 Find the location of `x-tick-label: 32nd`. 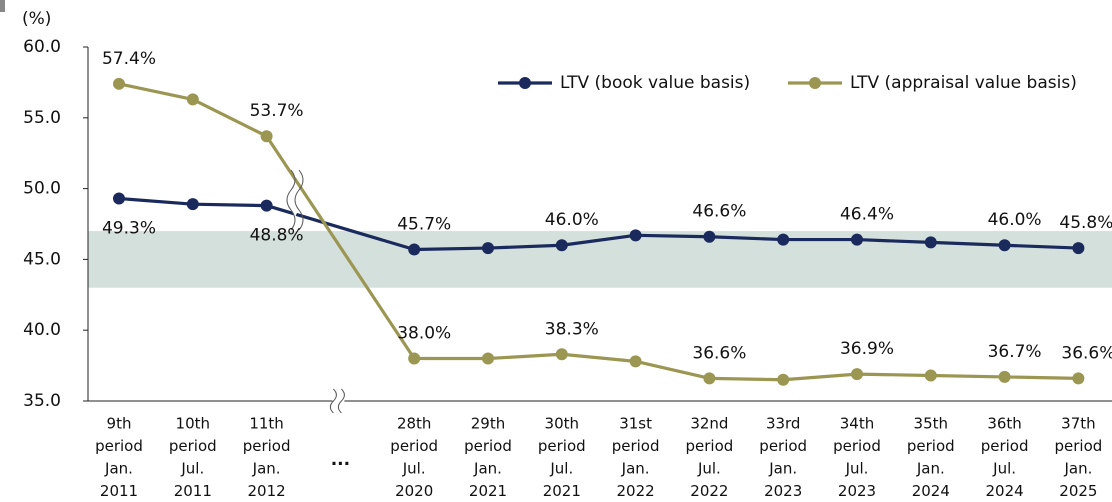

x-tick-label: 32nd is located at coordinates (709, 424).